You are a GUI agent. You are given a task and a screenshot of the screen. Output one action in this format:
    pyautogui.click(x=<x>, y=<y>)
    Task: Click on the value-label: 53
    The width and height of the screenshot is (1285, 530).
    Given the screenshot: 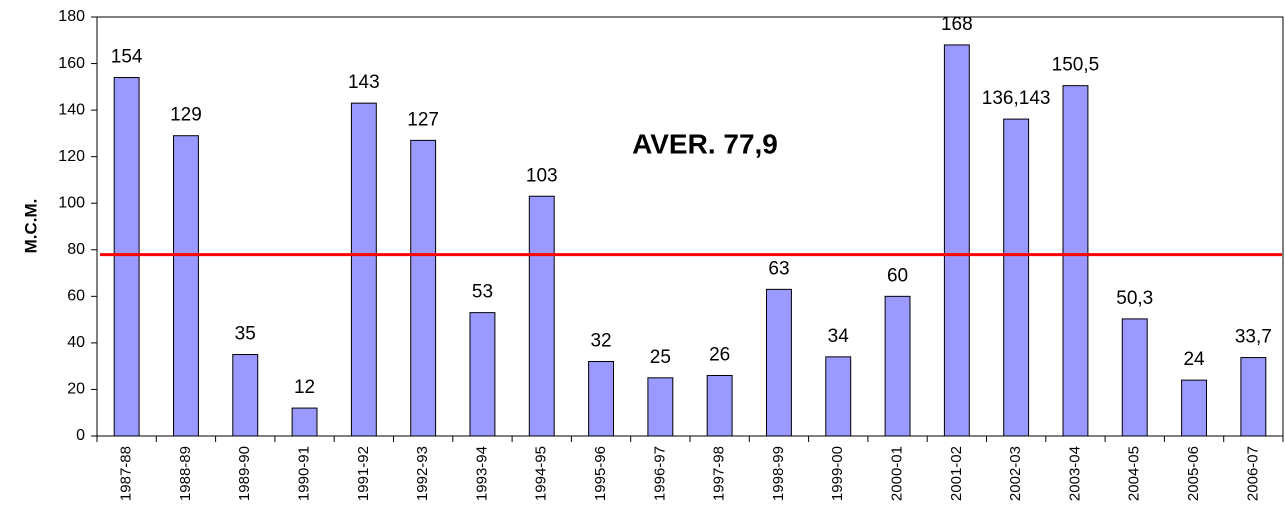 What is the action you would take?
    pyautogui.click(x=482, y=292)
    